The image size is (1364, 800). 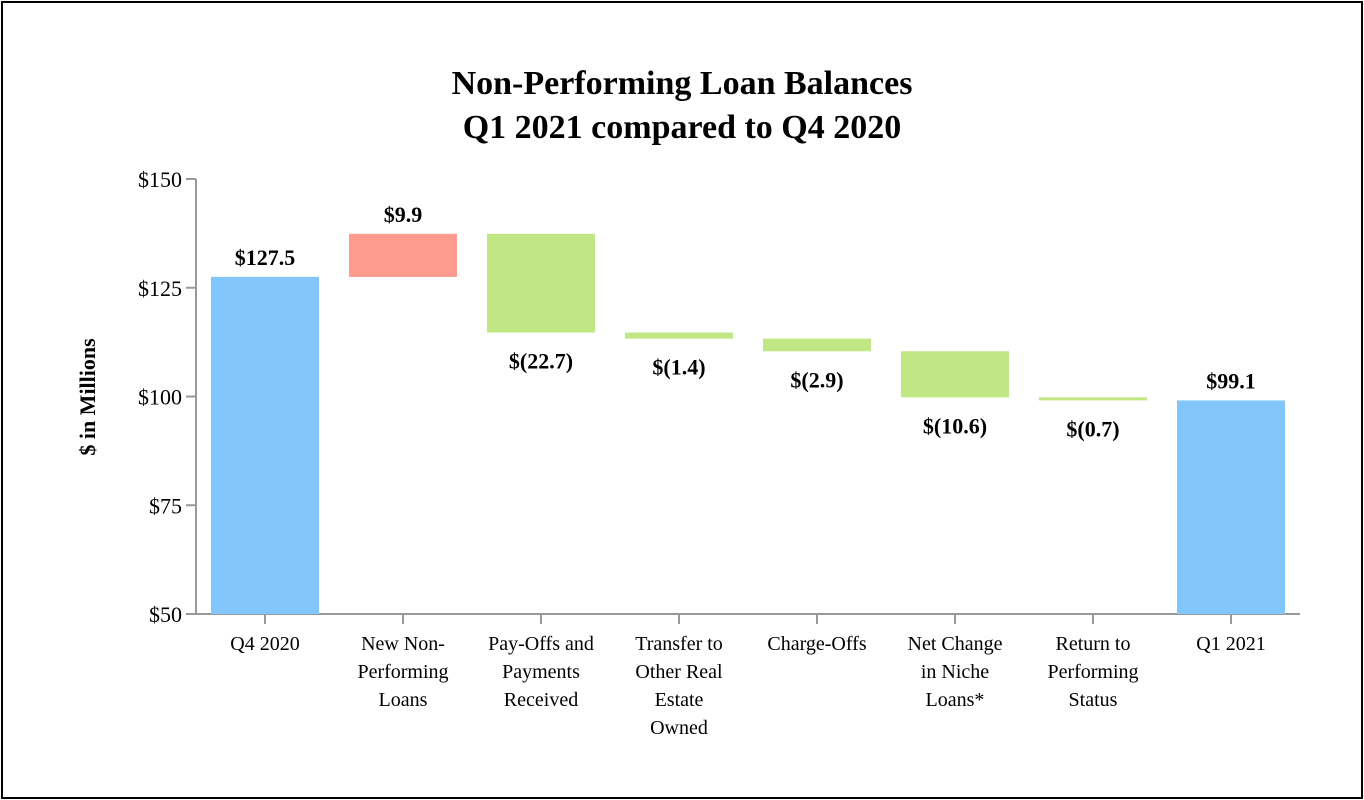 I want to click on data-label: $9.9, so click(x=403, y=214).